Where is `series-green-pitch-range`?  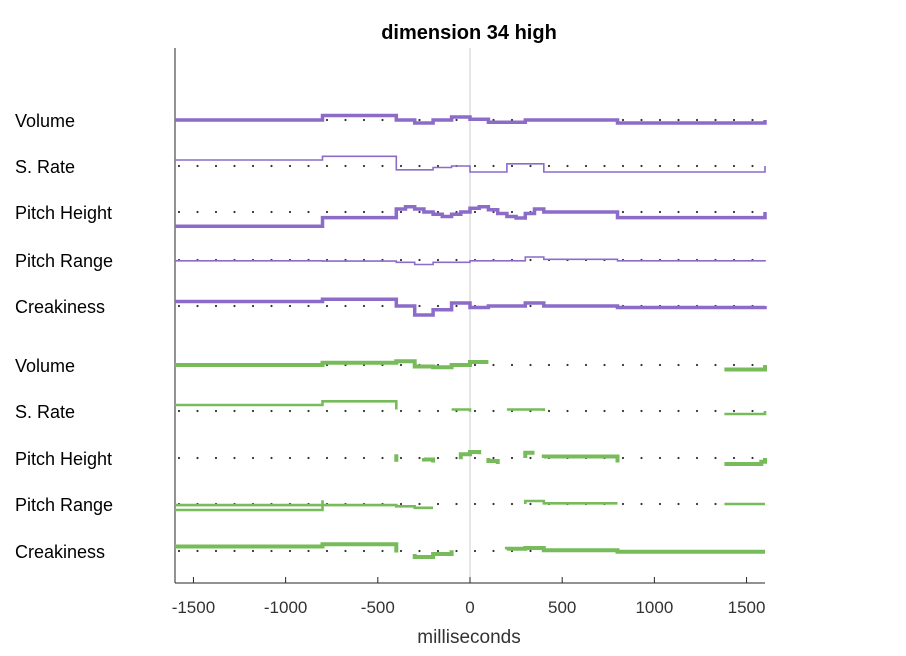
series-green-pitch-range is located at coordinates (249, 506).